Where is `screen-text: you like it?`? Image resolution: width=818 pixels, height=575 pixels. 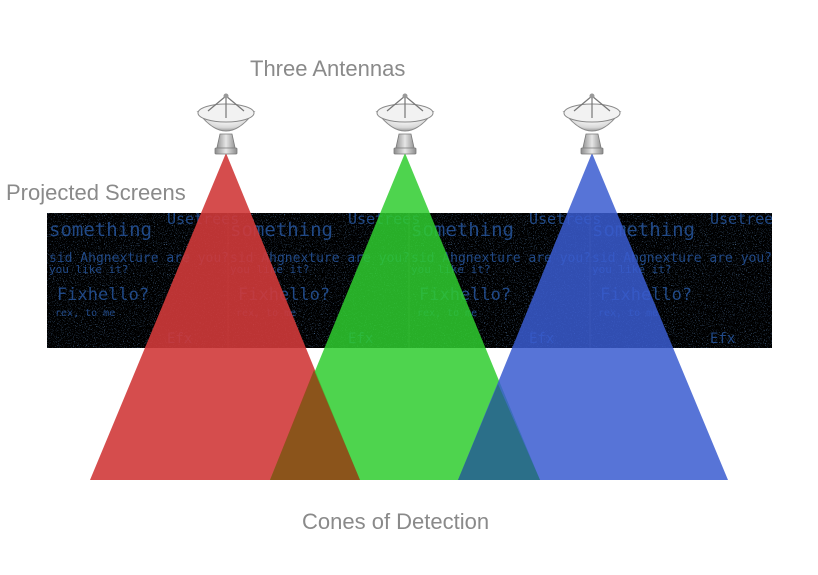 screen-text: you like it? is located at coordinates (88, 269).